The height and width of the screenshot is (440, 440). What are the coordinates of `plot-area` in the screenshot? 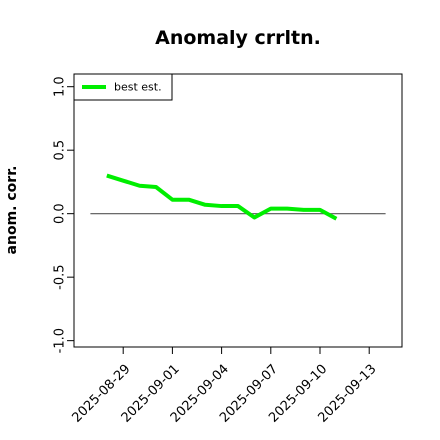 It's located at (238, 197).